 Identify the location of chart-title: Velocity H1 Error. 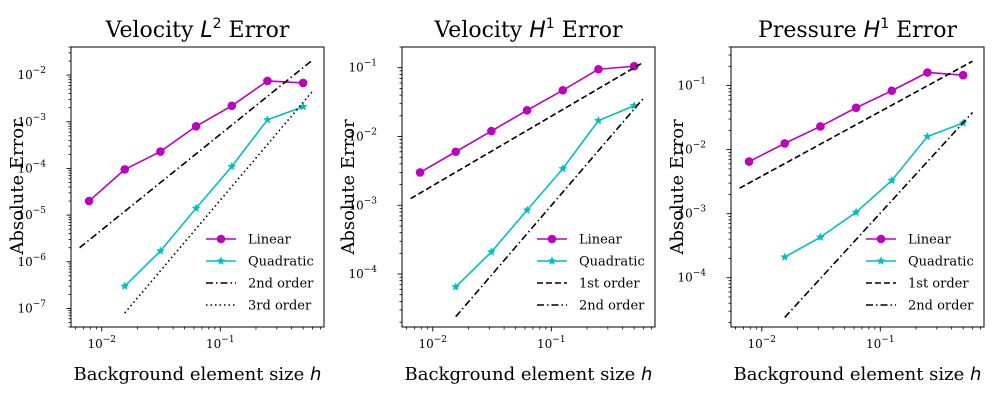
(528, 29).